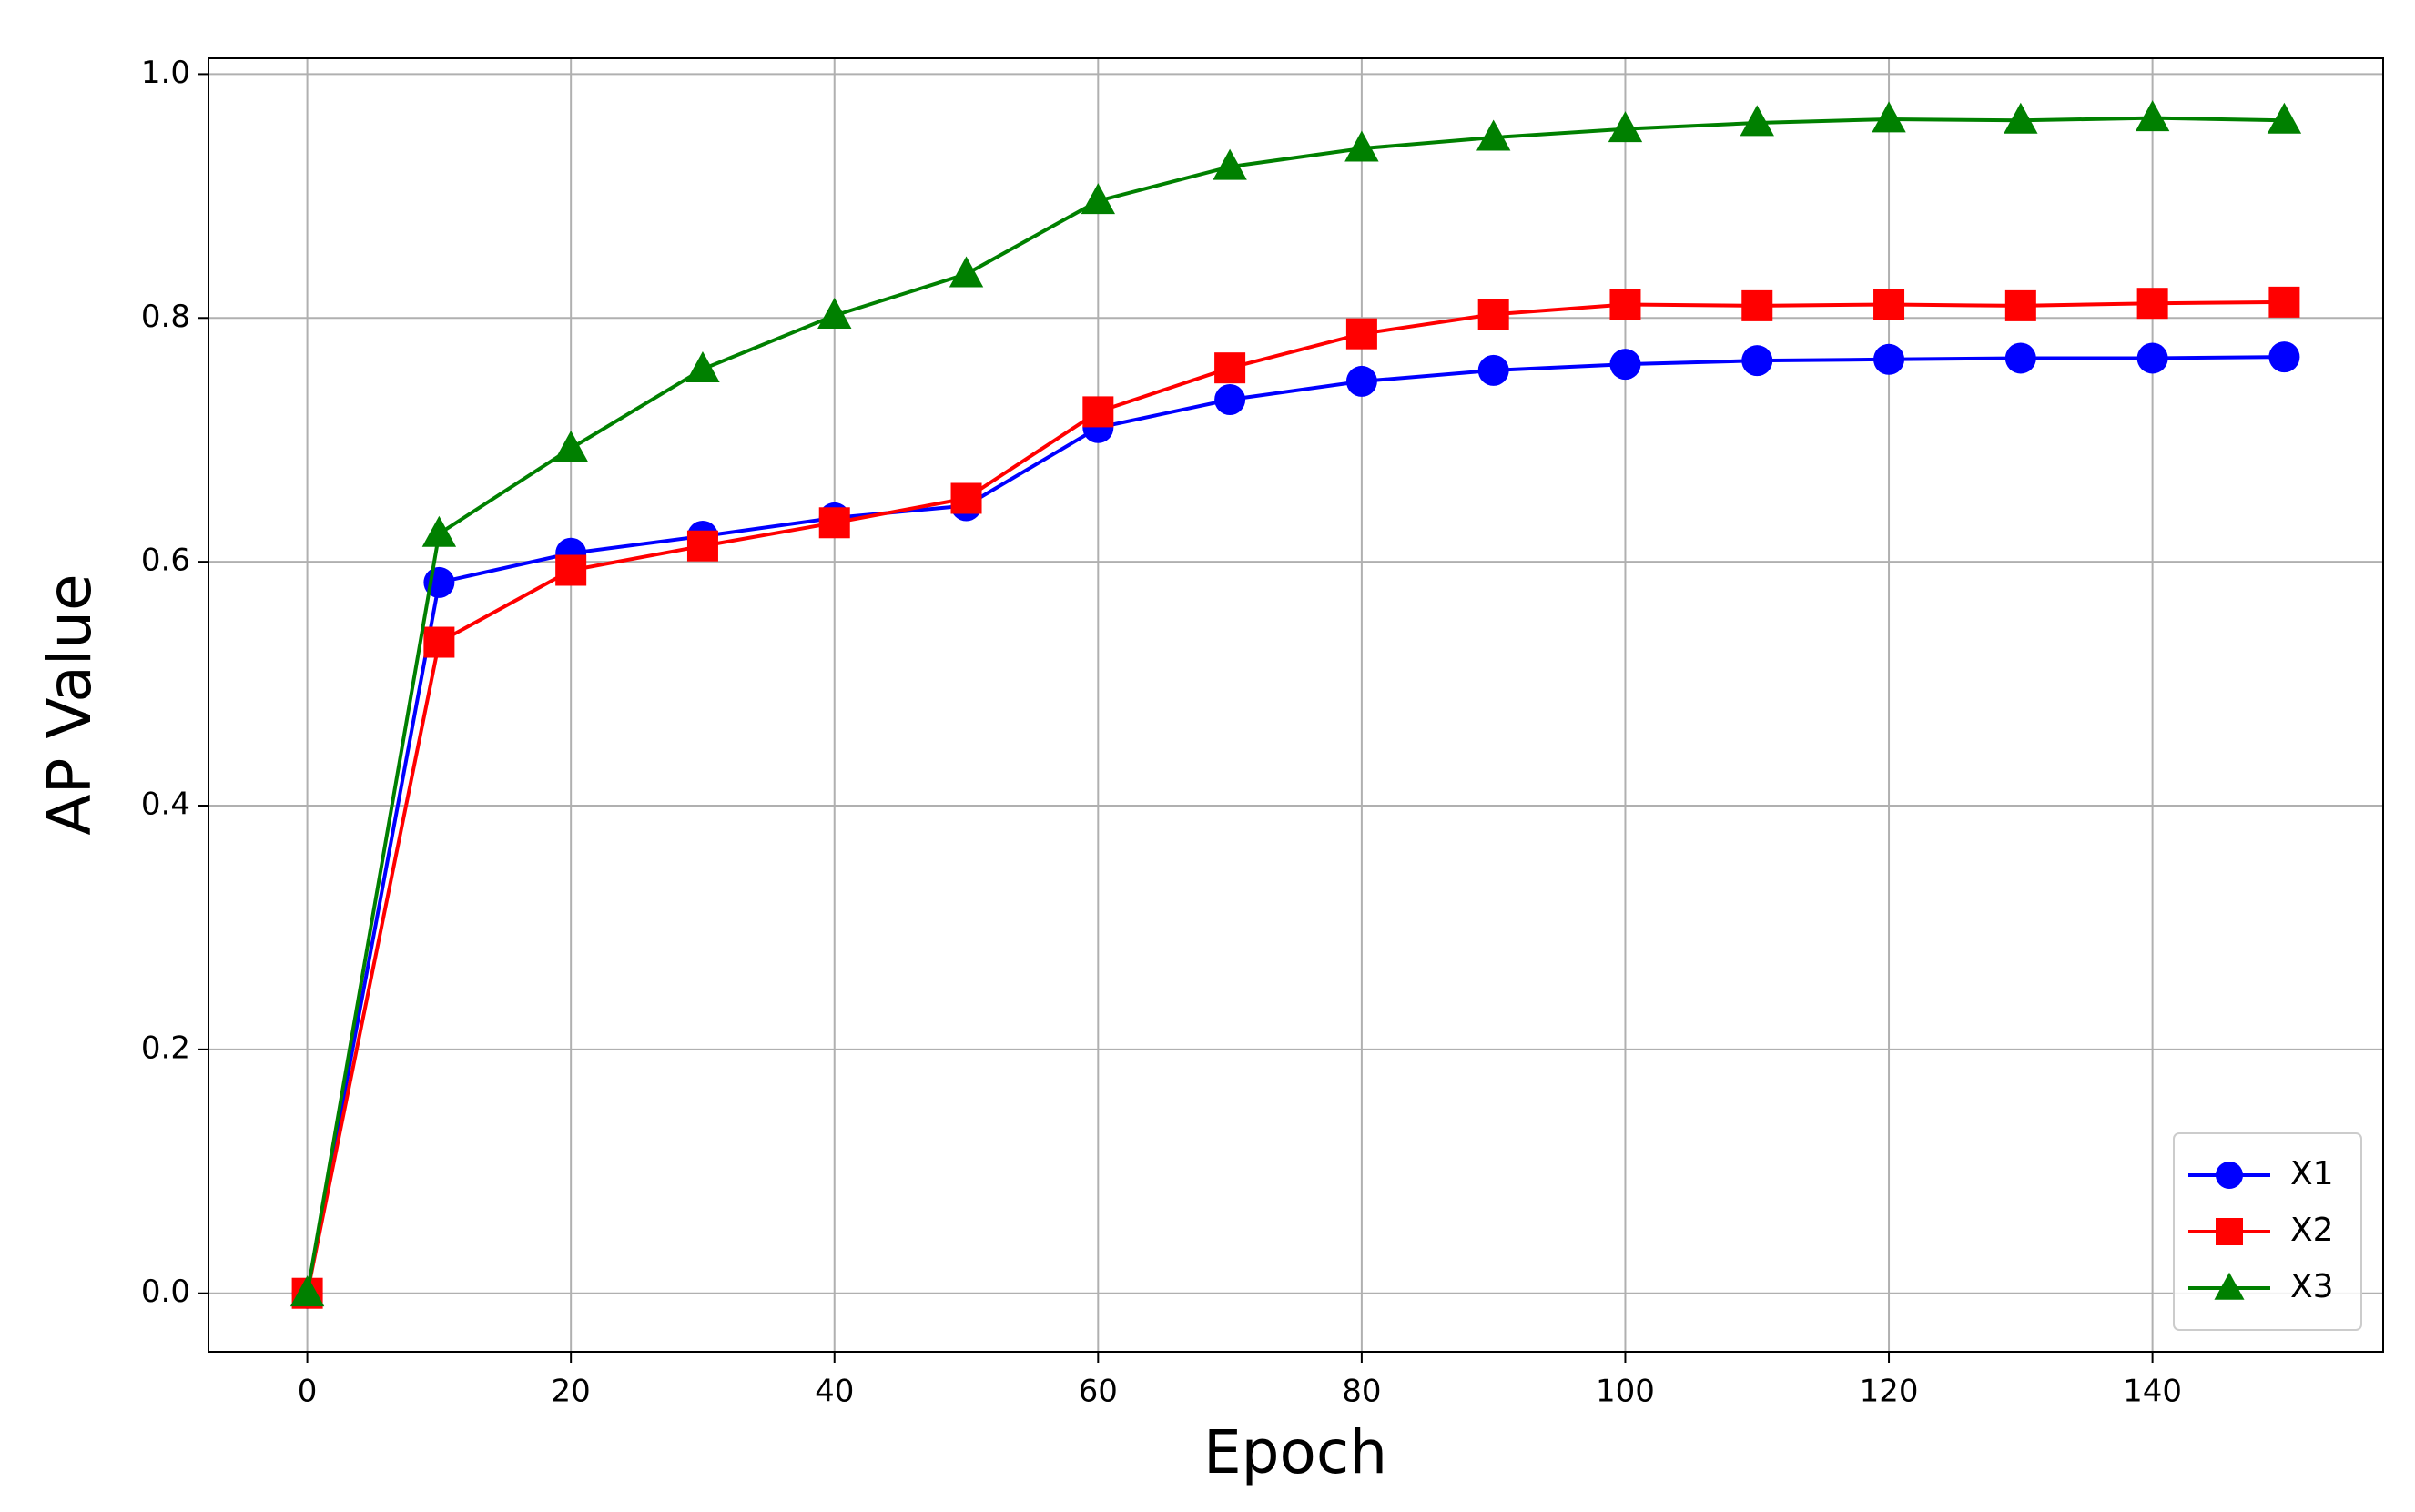  Describe the element at coordinates (834, 1392) in the screenshot. I see `x-tick-label: 40` at that location.